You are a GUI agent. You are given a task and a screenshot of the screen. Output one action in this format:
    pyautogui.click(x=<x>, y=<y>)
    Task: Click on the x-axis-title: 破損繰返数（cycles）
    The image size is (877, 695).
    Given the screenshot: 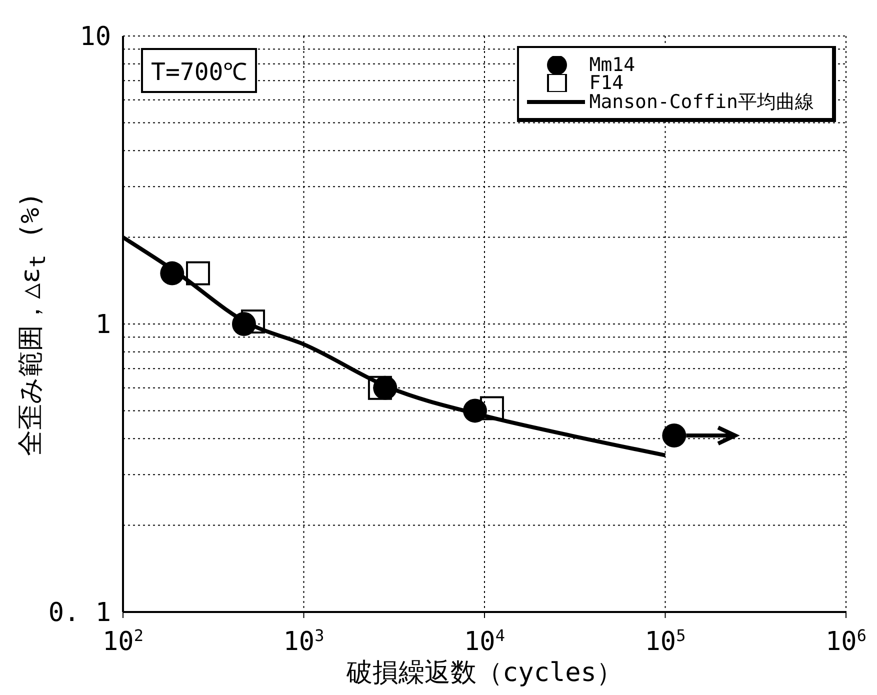 What is the action you would take?
    pyautogui.click(x=484, y=673)
    